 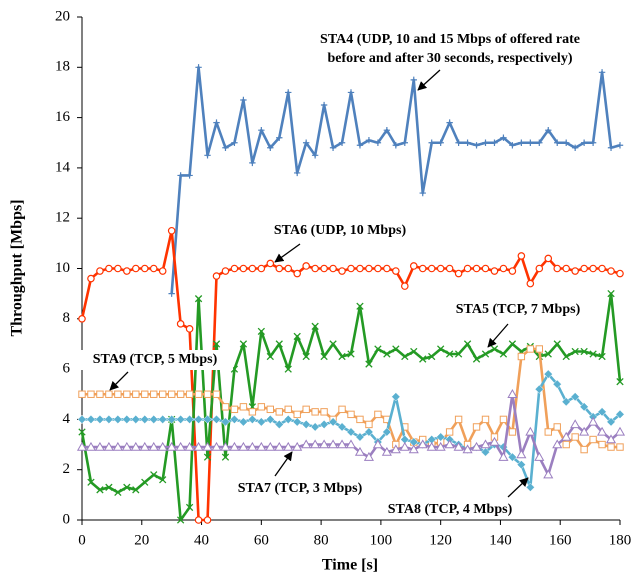 I want to click on y-tick-label: 12, so click(x=62, y=218).